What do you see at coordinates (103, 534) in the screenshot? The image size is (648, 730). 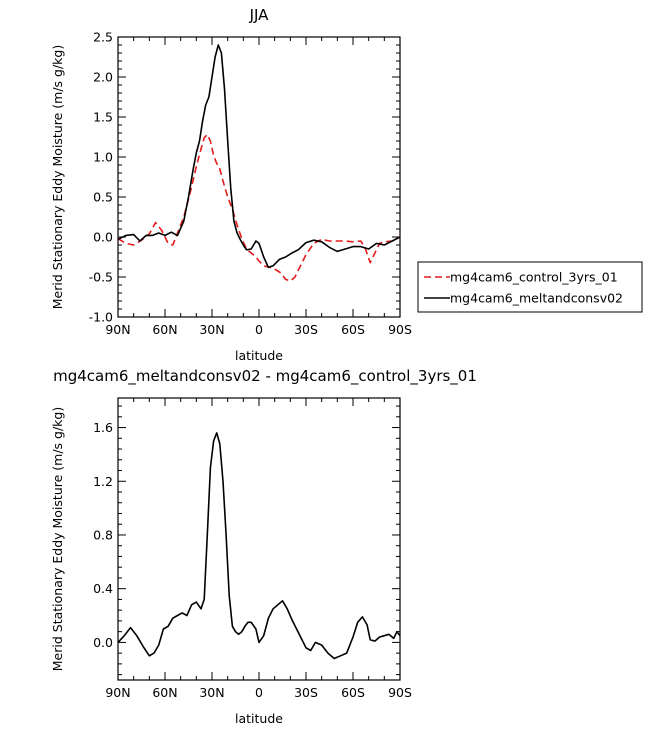 I see `chart2-y-tick-label: 0.8` at bounding box center [103, 534].